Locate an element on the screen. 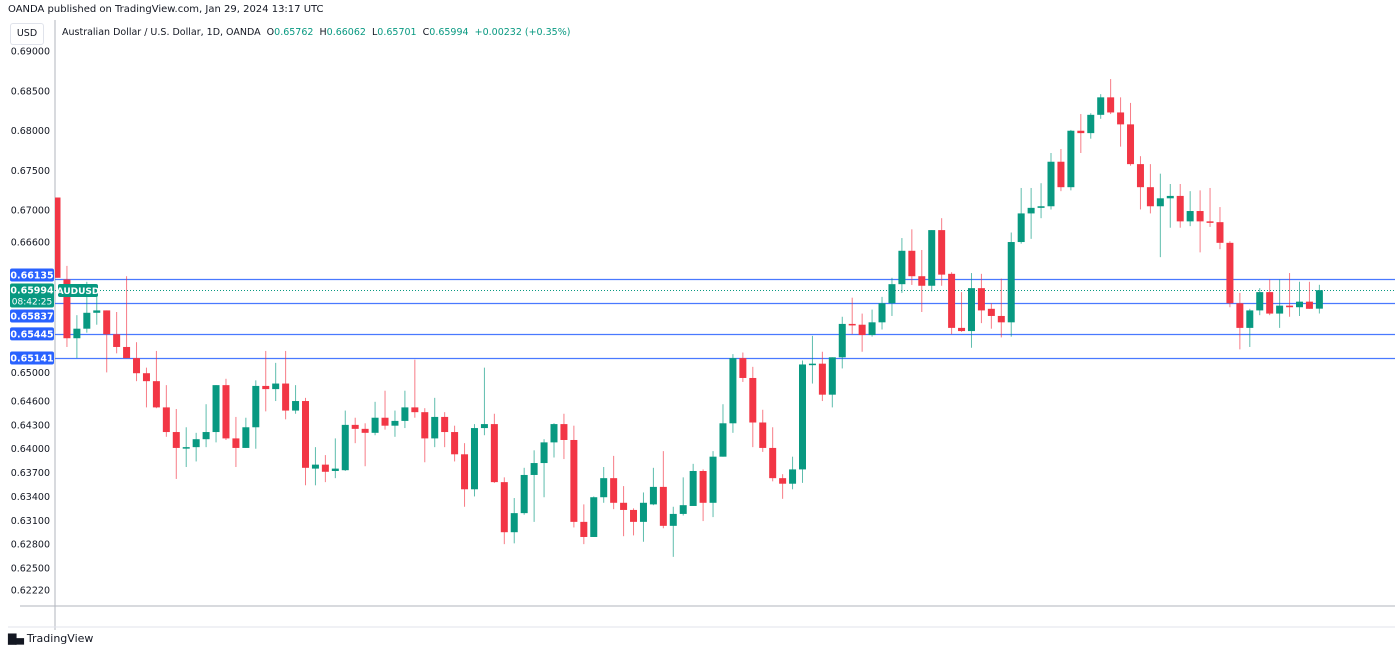 This screenshot has width=1400, height=653. tradingview-logo: ▇▄ TradingView is located at coordinates (50, 638).